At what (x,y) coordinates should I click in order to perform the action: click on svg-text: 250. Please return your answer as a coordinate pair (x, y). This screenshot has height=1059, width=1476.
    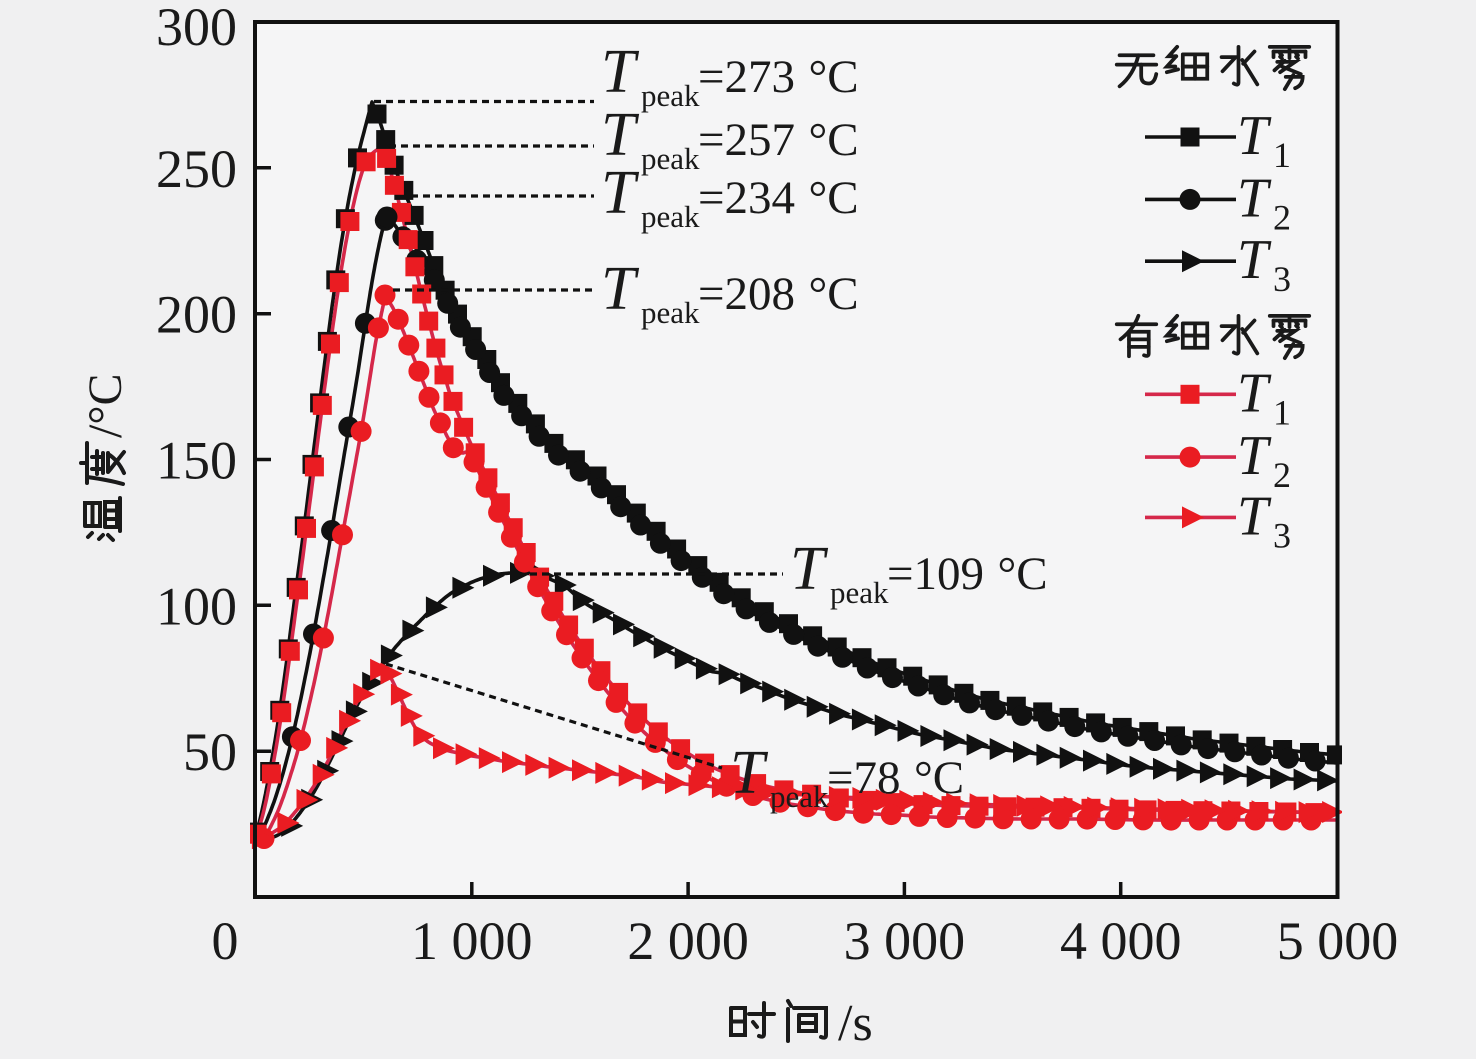
    Looking at the image, I should click on (196, 169).